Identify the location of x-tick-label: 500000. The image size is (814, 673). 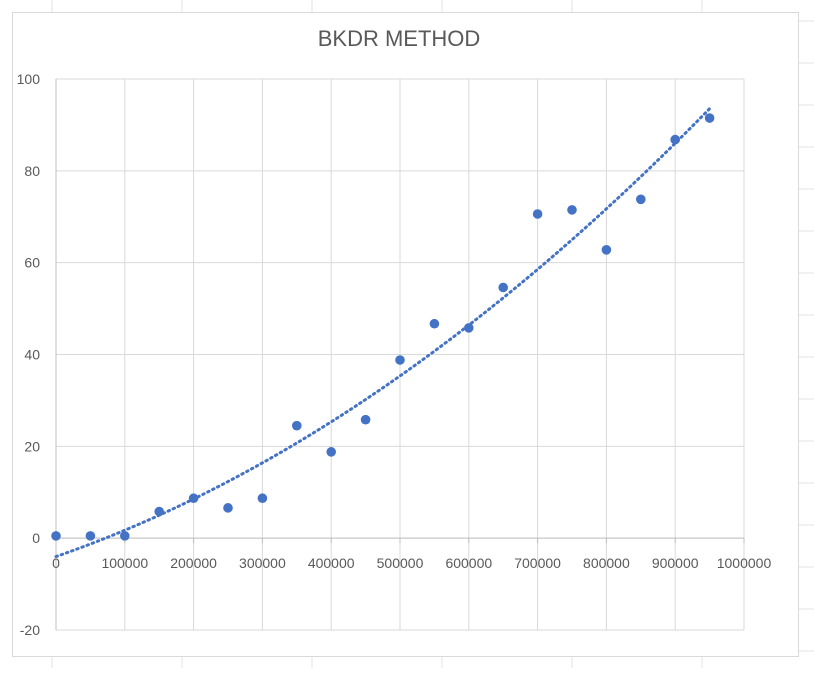
(400, 563).